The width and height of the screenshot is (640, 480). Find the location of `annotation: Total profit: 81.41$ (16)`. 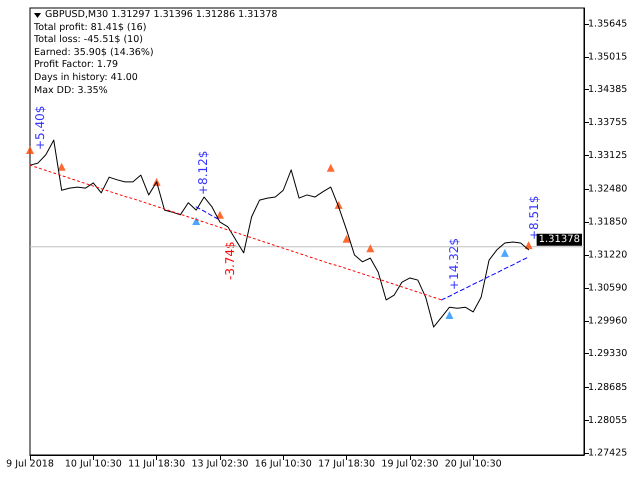

annotation: Total profit: 81.41$ (16) is located at coordinates (91, 28).